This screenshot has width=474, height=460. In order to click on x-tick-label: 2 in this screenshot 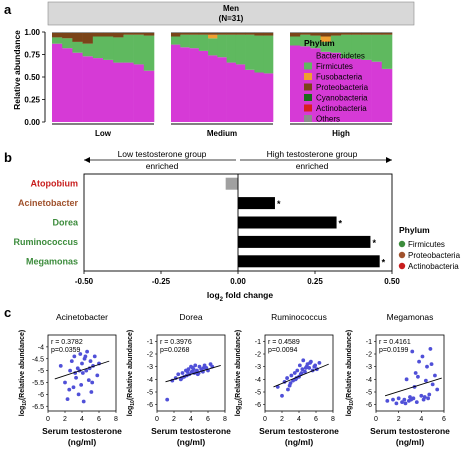, I will do `click(174, 419)`.